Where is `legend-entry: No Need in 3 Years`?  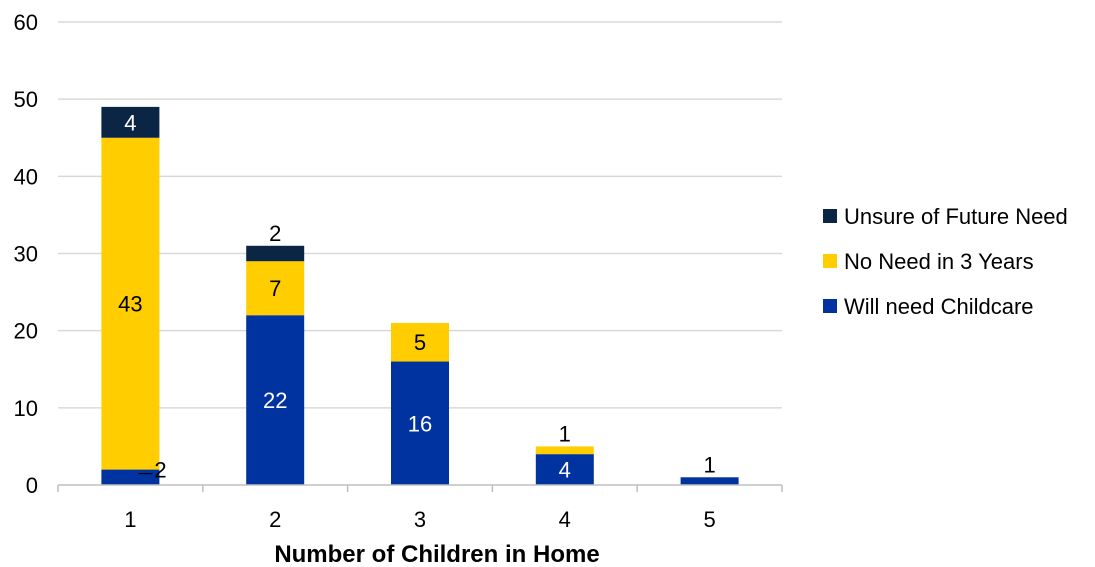
legend-entry: No Need in 3 Years is located at coordinates (939, 261).